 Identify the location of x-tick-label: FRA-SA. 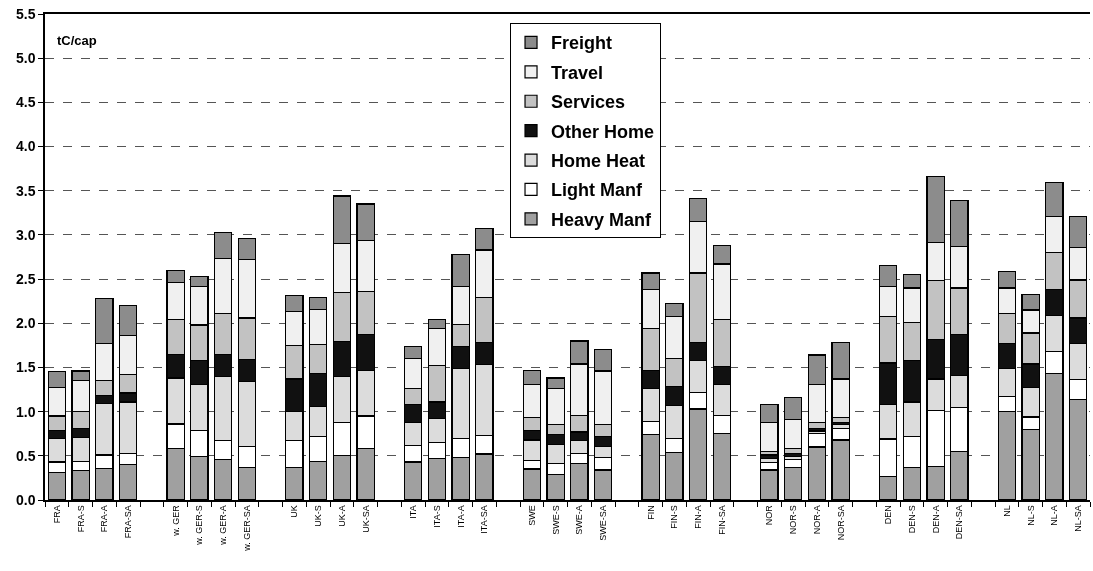
(128, 522).